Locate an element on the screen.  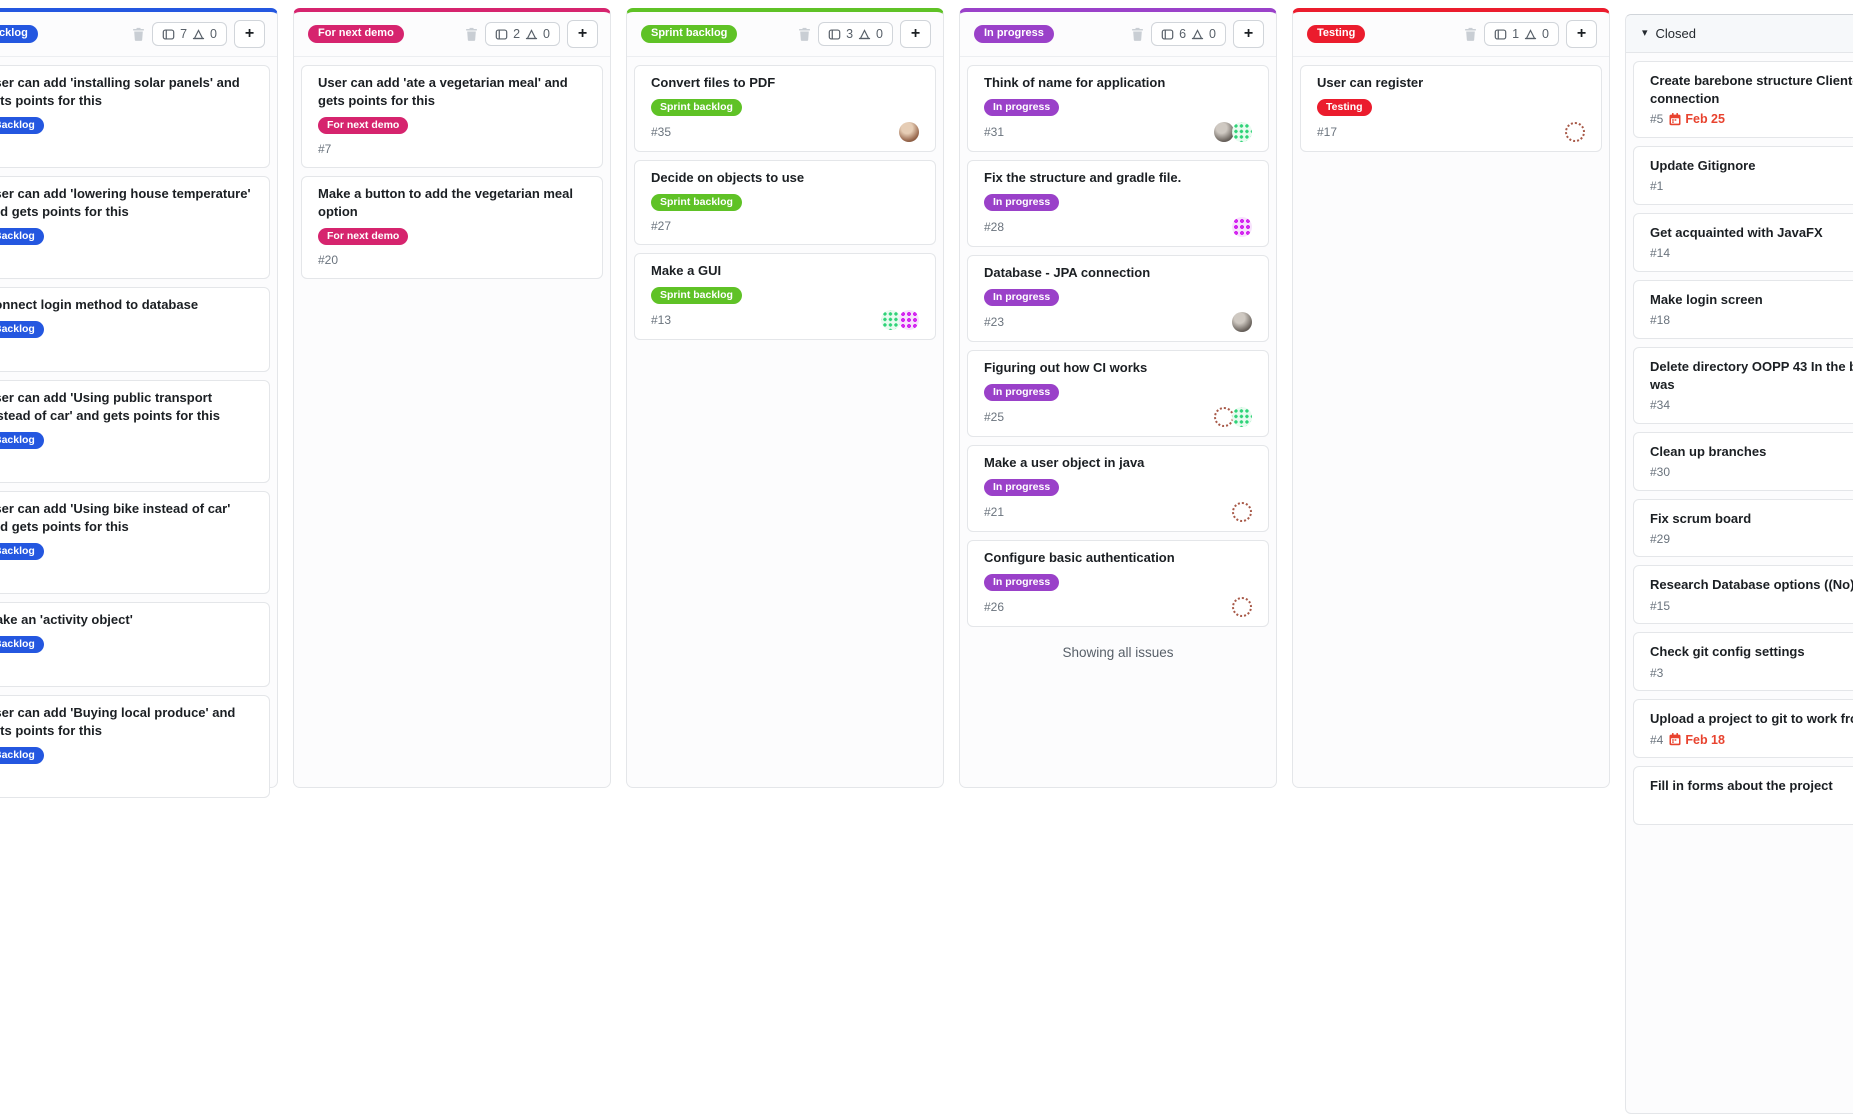
card: Research Database options ((No)SQL?) #15 is located at coordinates (1743, 595).